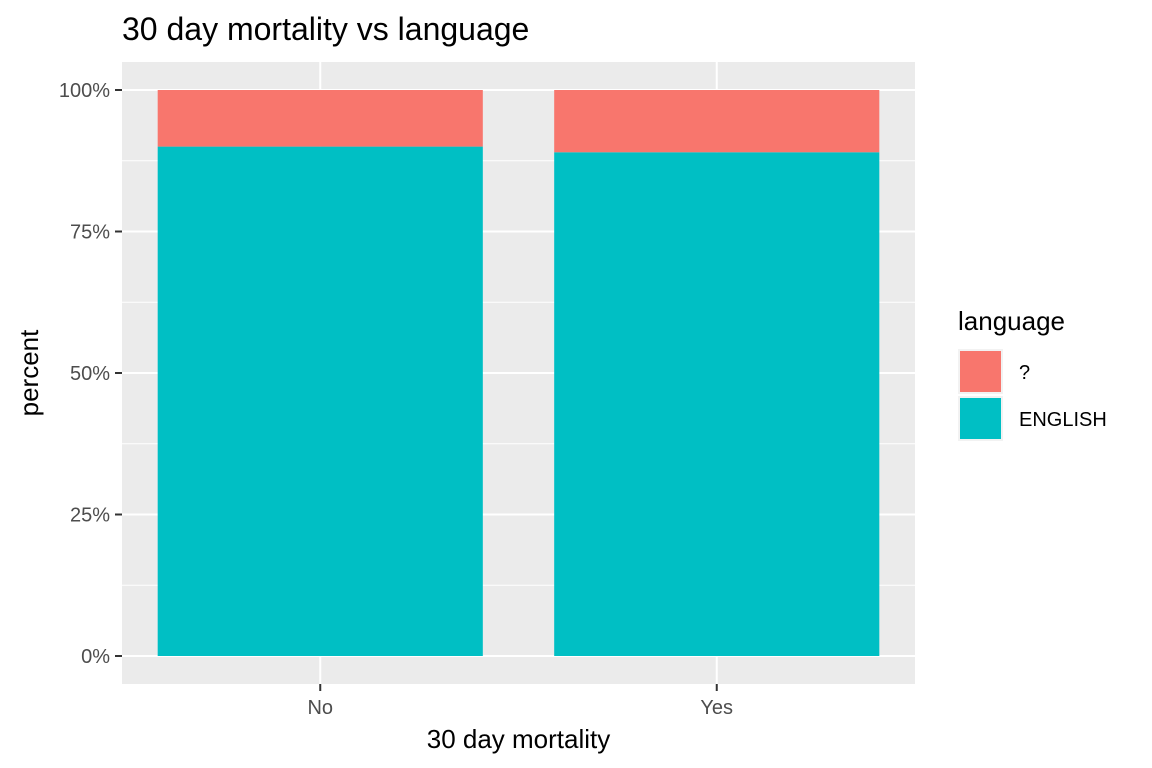 This screenshot has height=768, width=1152. I want to click on y-axis: 0% 25% 50% 75% 100%, so click(90, 374).